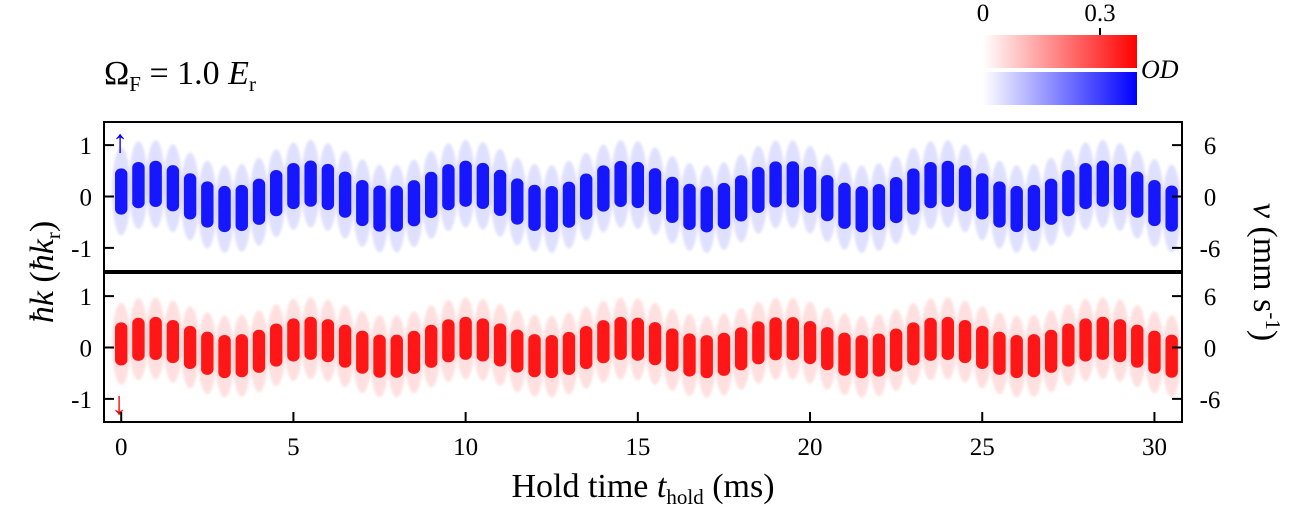  Describe the element at coordinates (685, 497) in the screenshot. I see `x-axis-label-sub: hold` at that location.